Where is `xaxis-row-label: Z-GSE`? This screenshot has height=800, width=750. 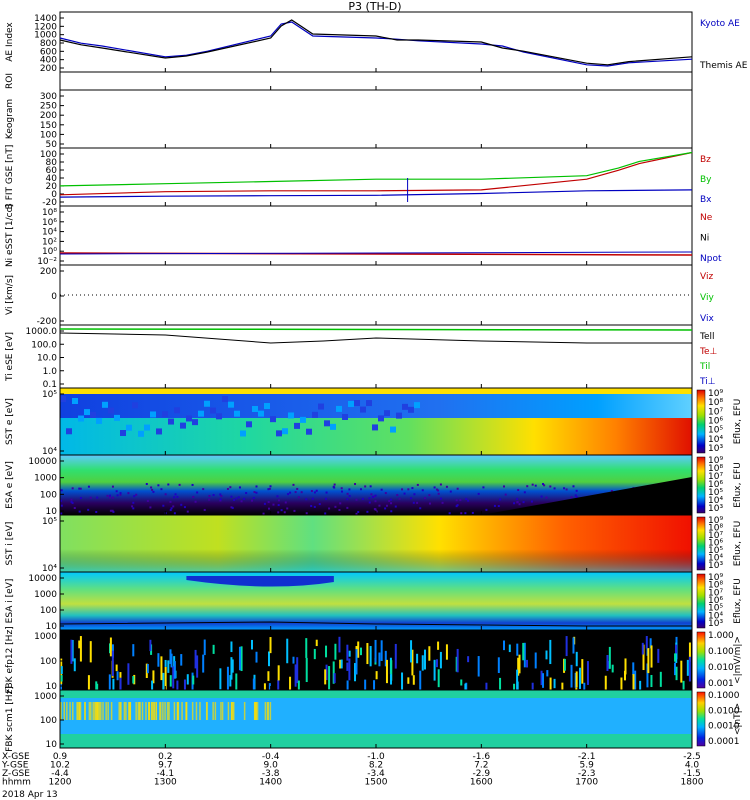 xaxis-row-label: Z-GSE is located at coordinates (16, 774).